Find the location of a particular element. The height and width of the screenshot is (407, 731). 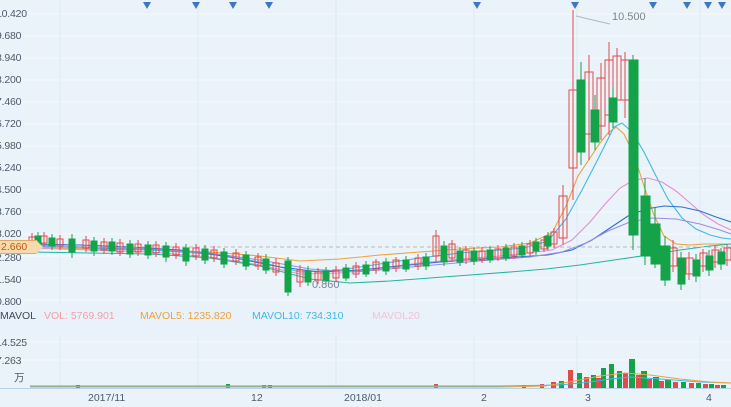

volume-unit-label: 万 is located at coordinates (19, 378).